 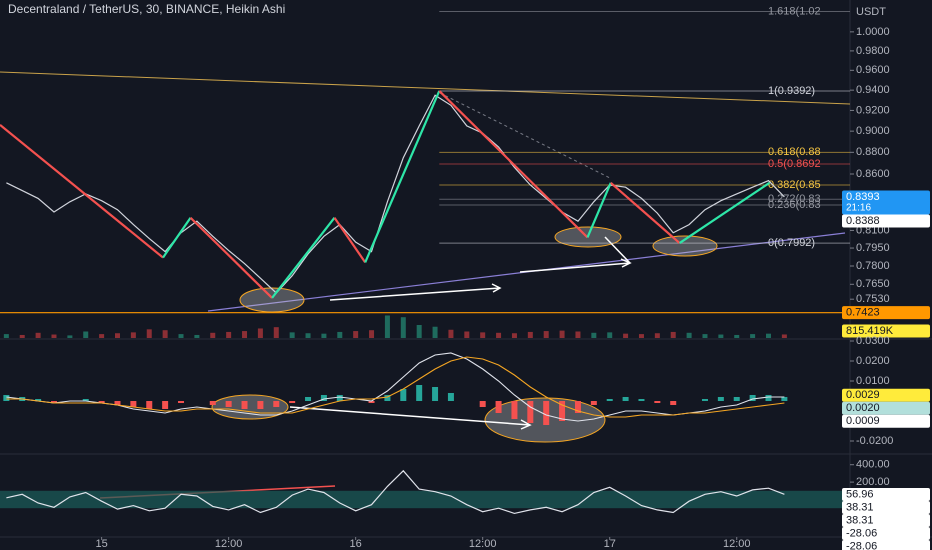 I want to click on y-tick-label: 0.0200, so click(x=873, y=361).